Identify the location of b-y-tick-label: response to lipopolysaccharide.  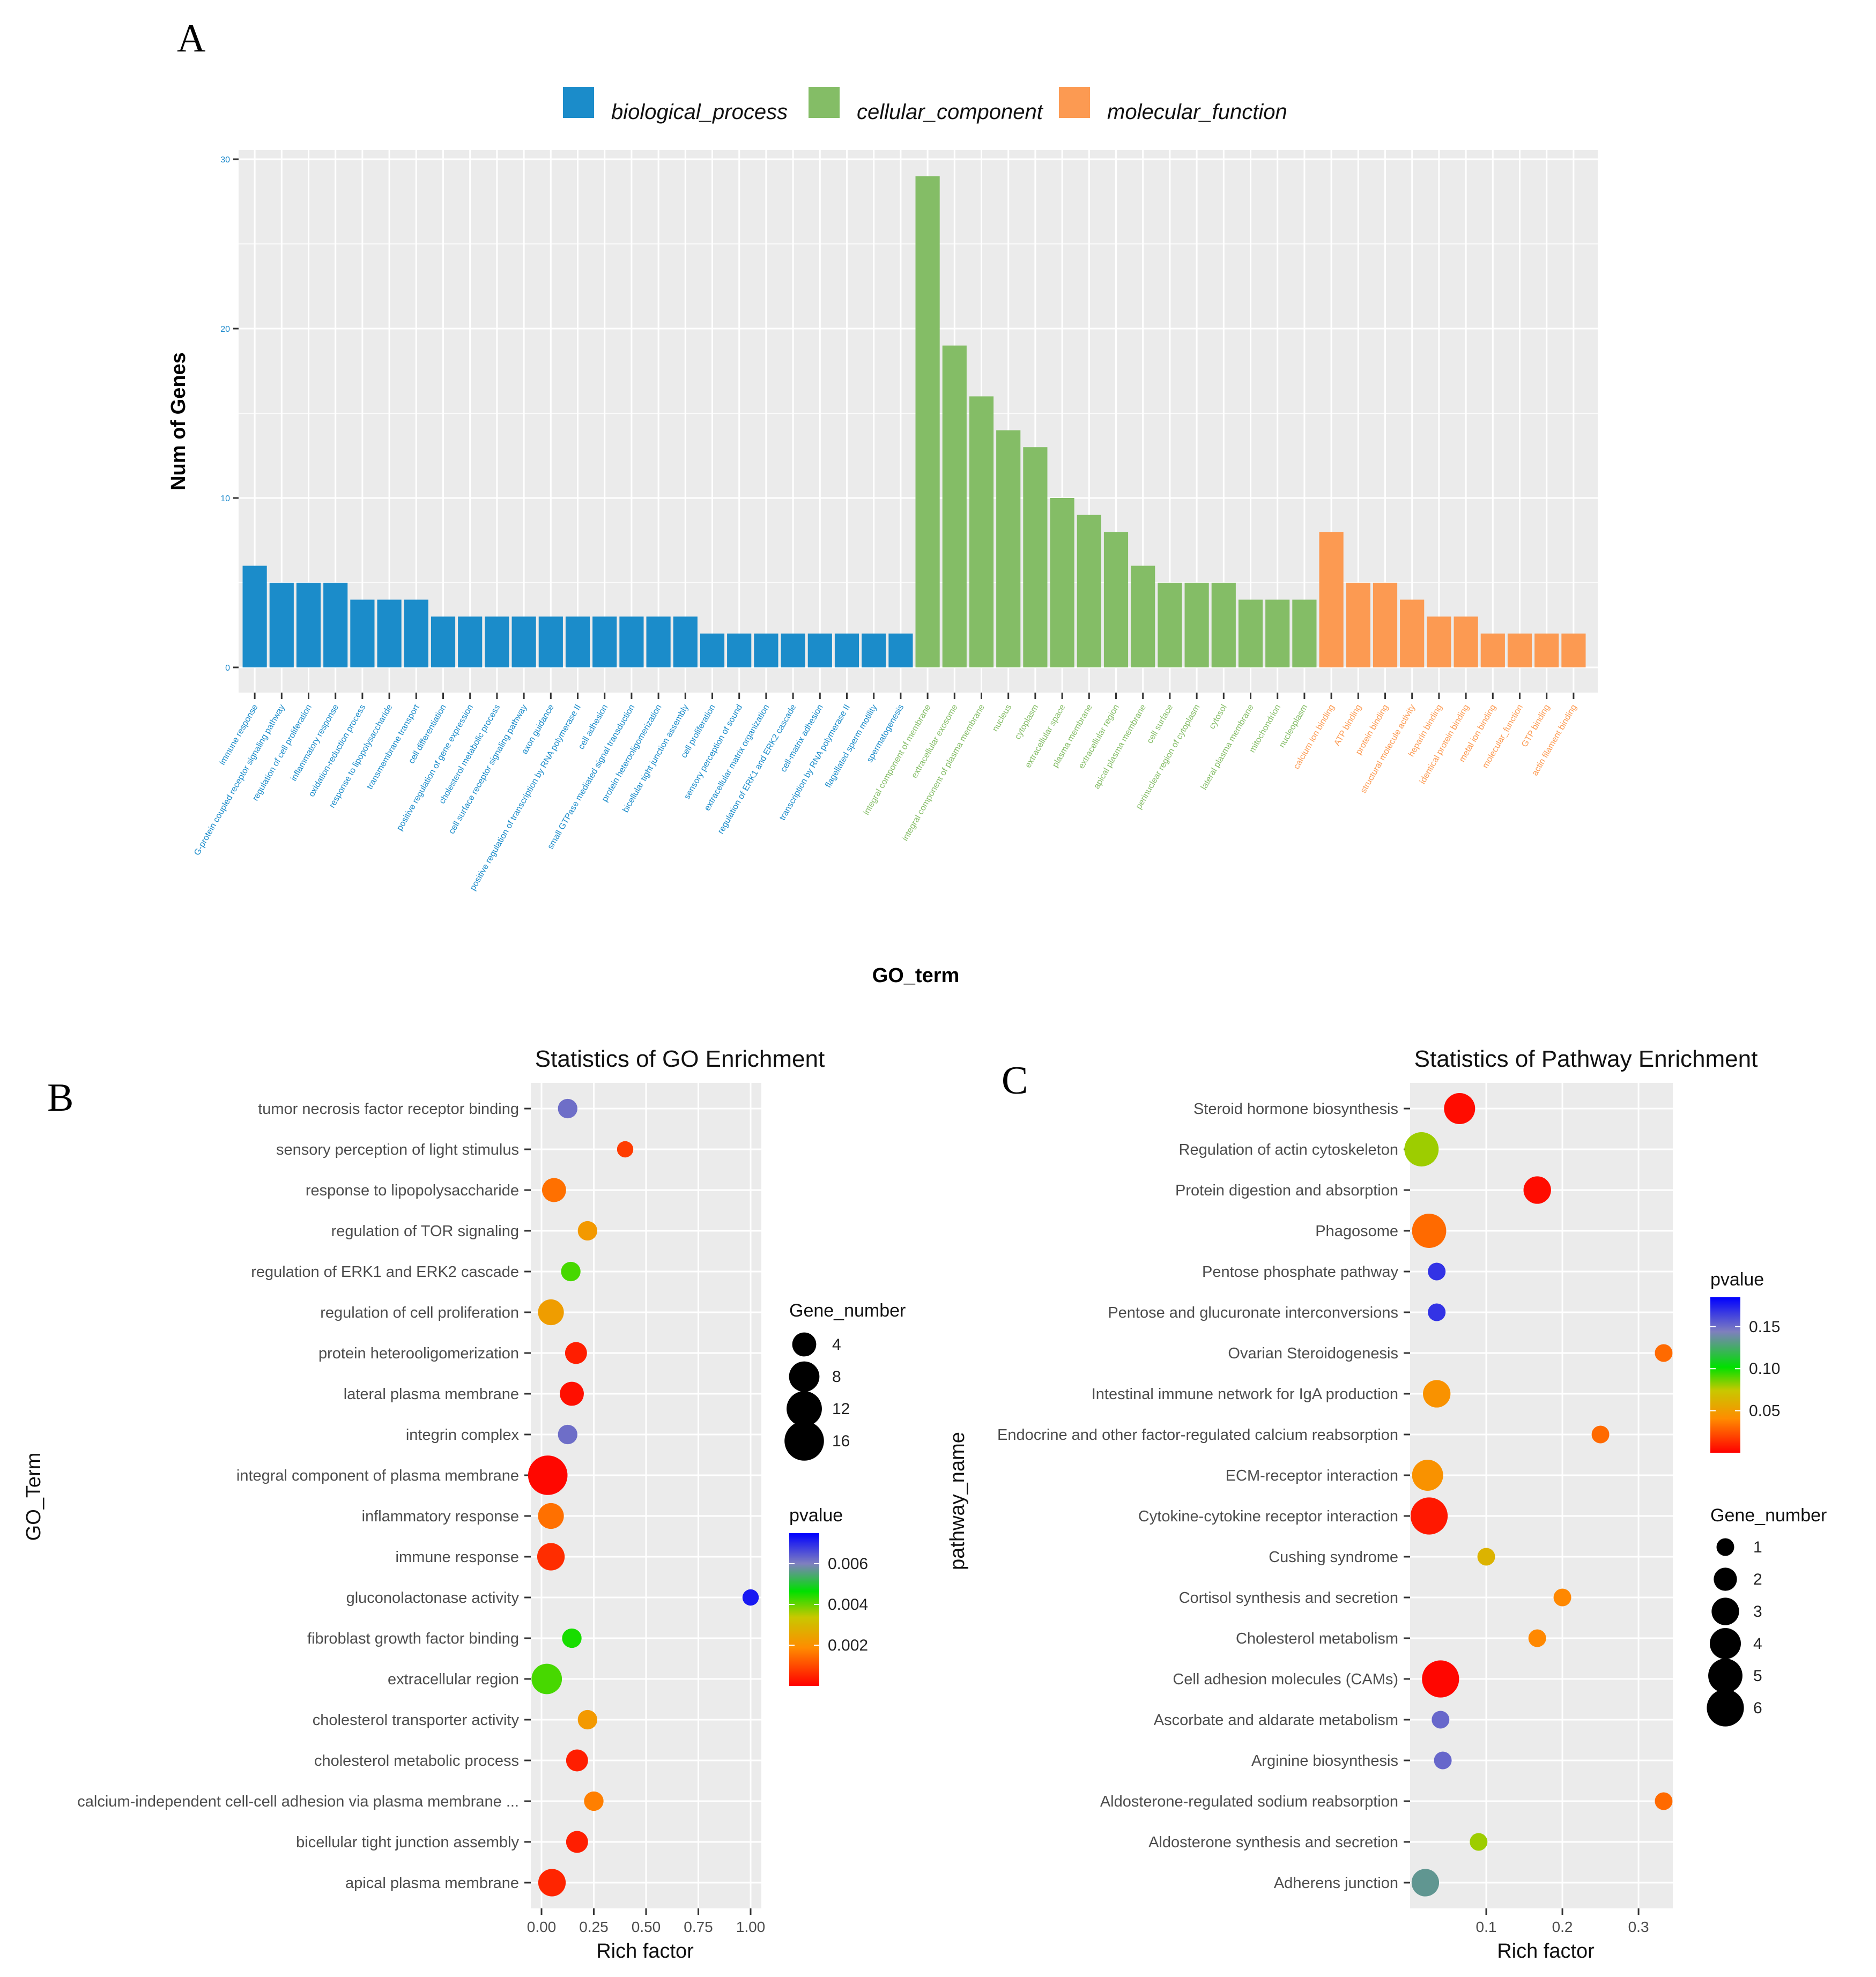
(413, 1191).